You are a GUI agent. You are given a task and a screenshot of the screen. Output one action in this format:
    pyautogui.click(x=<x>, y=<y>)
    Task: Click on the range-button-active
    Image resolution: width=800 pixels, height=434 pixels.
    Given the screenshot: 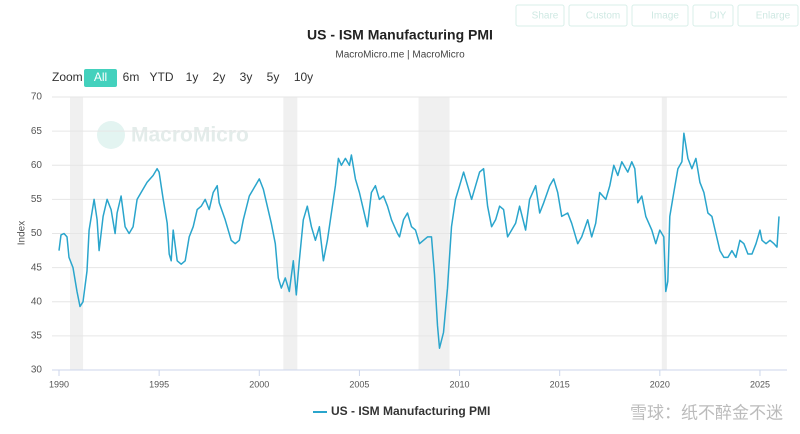 What is the action you would take?
    pyautogui.click(x=100, y=78)
    